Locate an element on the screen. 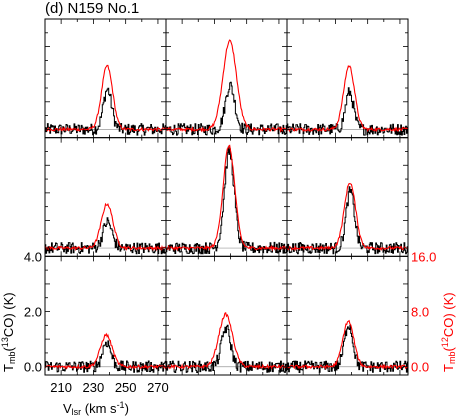  y-tick-label-left: 0.0 is located at coordinates (33, 367).